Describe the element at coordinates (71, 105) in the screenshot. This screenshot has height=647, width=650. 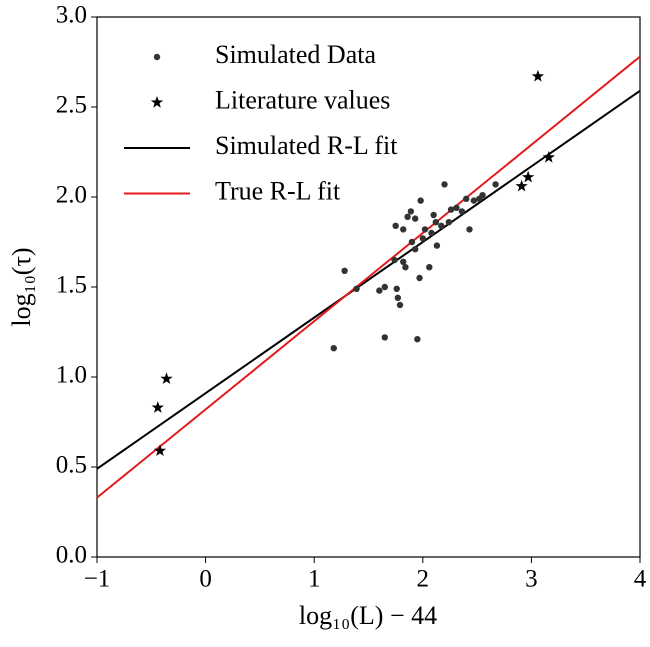
I see `y-tick-label: 2.5` at that location.